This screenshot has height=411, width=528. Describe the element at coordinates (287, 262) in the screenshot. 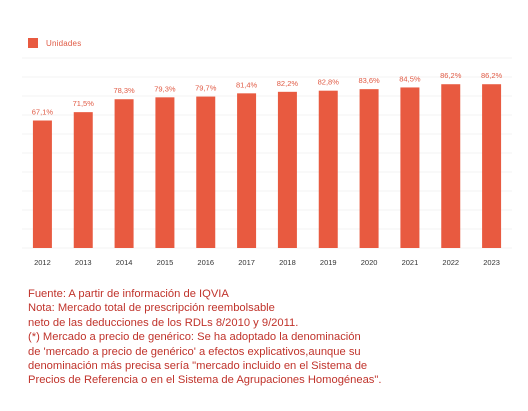

I see `x-tick-label: 2018` at that location.